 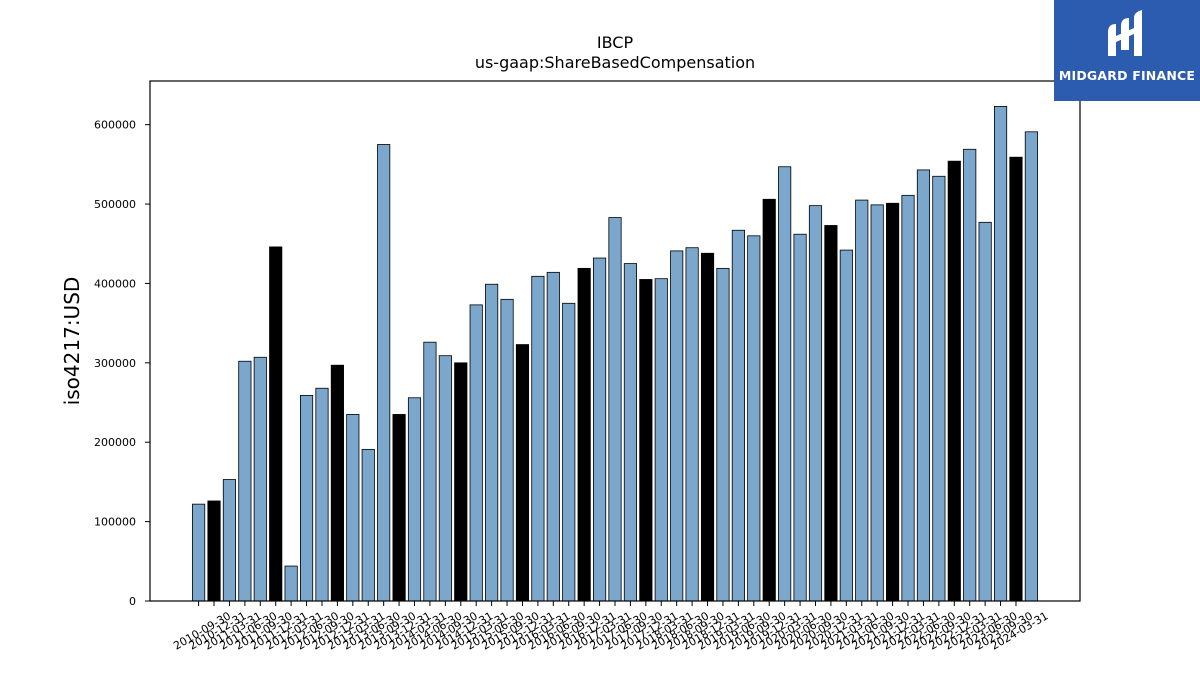 I want to click on logo-text: MIDGARD FINANCE, so click(x=1127, y=75).